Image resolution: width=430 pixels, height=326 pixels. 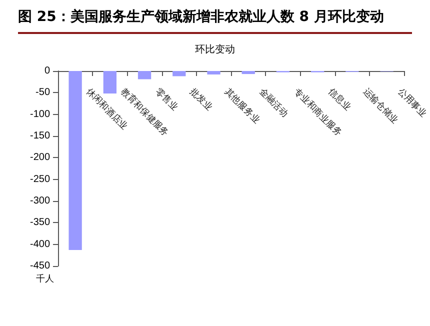 I want to click on y-tick-label: -250, so click(x=40, y=179).